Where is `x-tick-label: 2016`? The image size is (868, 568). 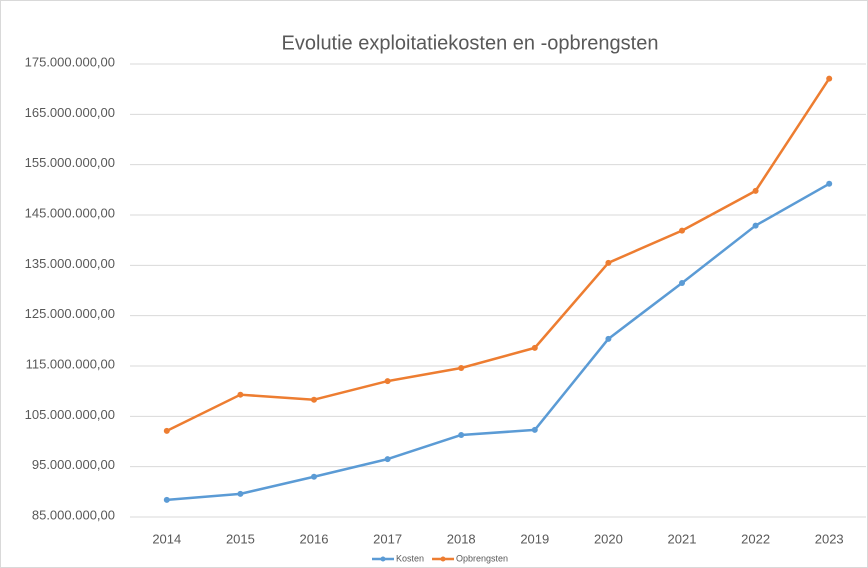 x-tick-label: 2016 is located at coordinates (314, 538).